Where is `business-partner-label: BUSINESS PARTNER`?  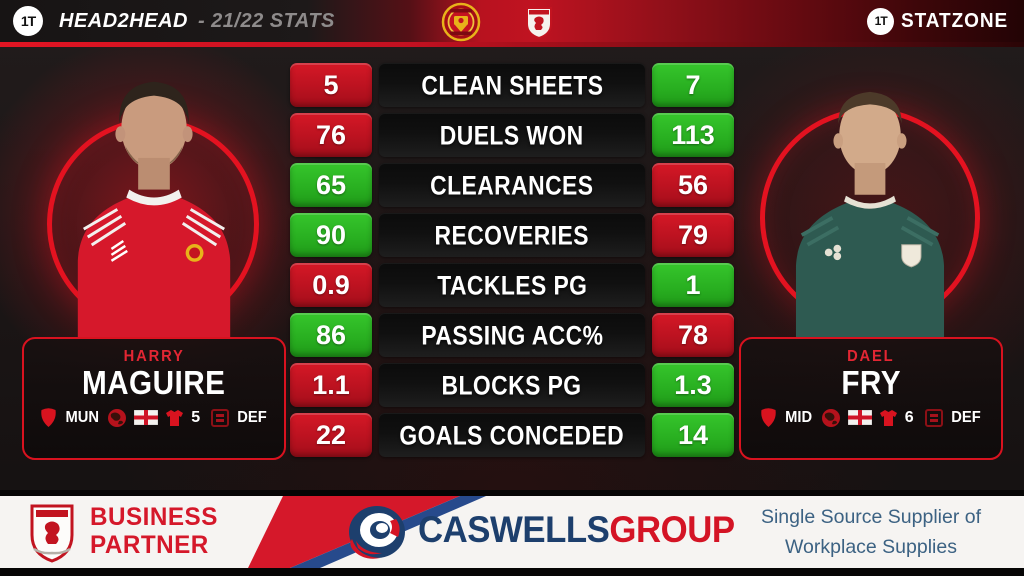
business-partner-label: BUSINESS PARTNER is located at coordinates (154, 531).